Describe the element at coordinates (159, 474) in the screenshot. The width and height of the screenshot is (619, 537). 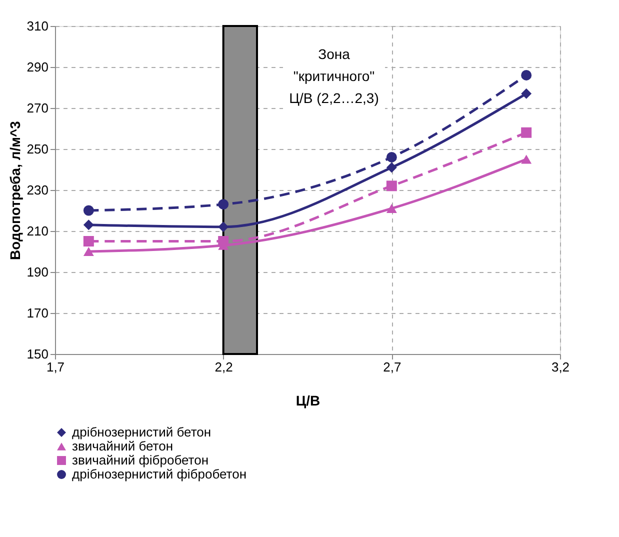
I see `legend-label: дрібнозернистий фібробетон` at that location.